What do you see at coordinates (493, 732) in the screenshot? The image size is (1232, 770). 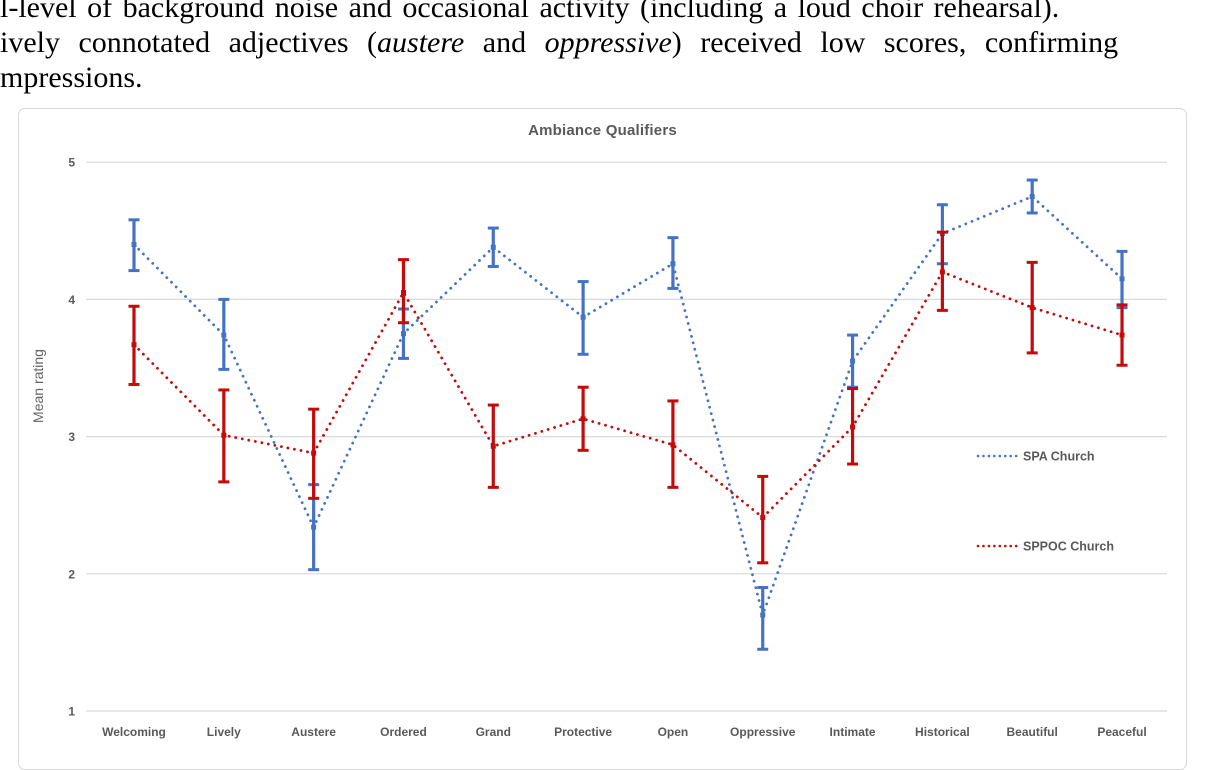 I see `x-category-label: Grand` at bounding box center [493, 732].